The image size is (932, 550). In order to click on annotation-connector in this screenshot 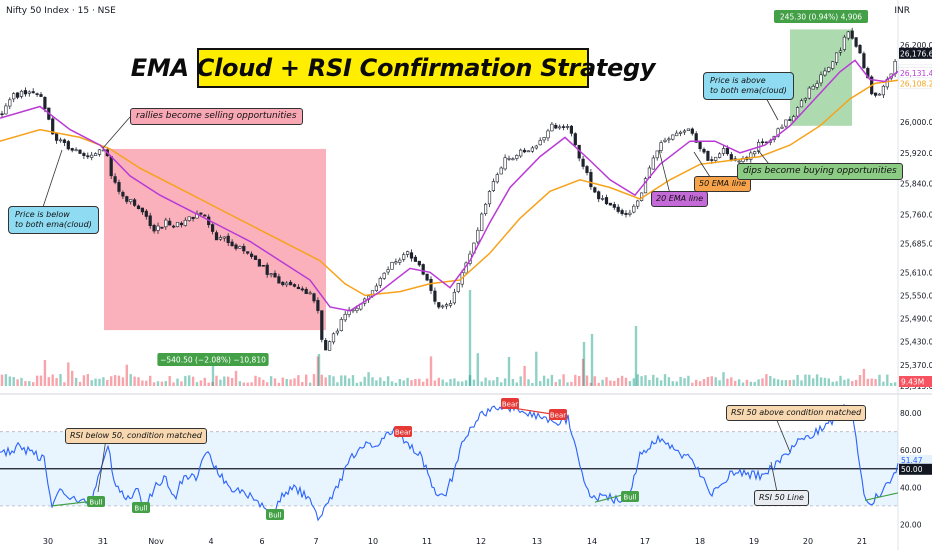, I will do `click(703, 166)`.